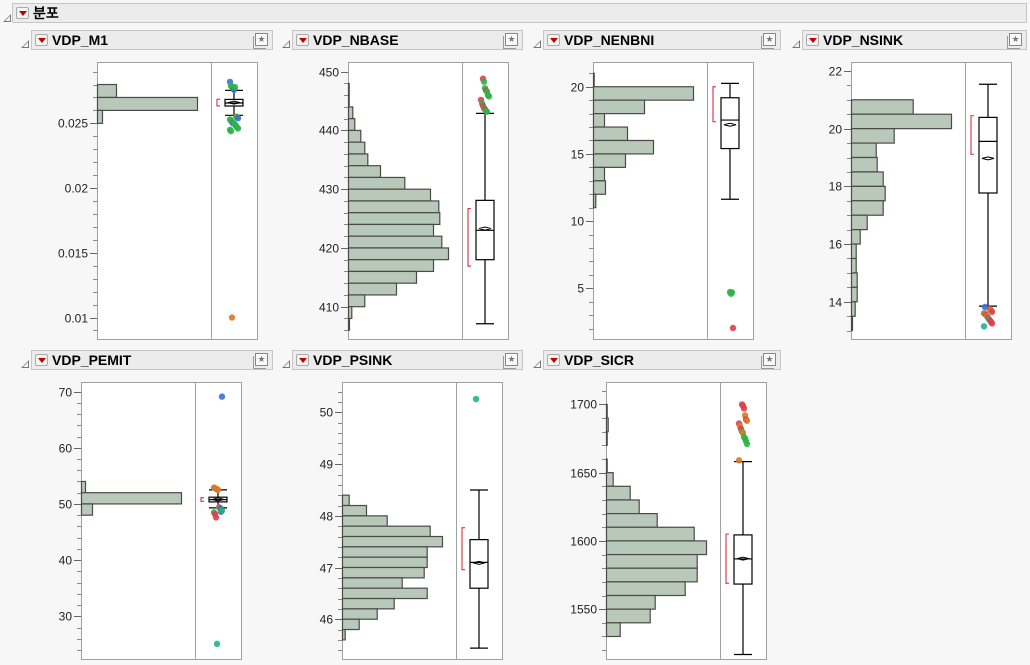 The width and height of the screenshot is (1030, 665). What do you see at coordinates (519, 13) in the screenshot?
I see `report-header: 분포` at bounding box center [519, 13].